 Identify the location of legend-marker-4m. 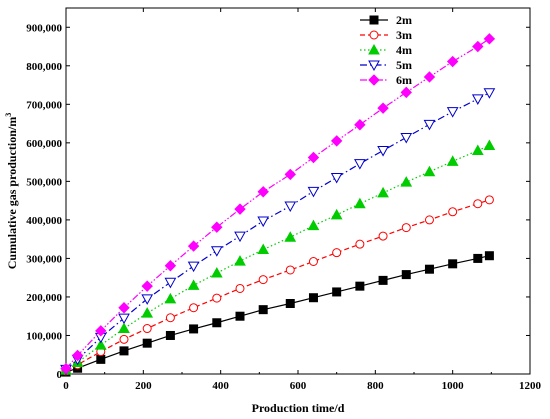
(374, 49).